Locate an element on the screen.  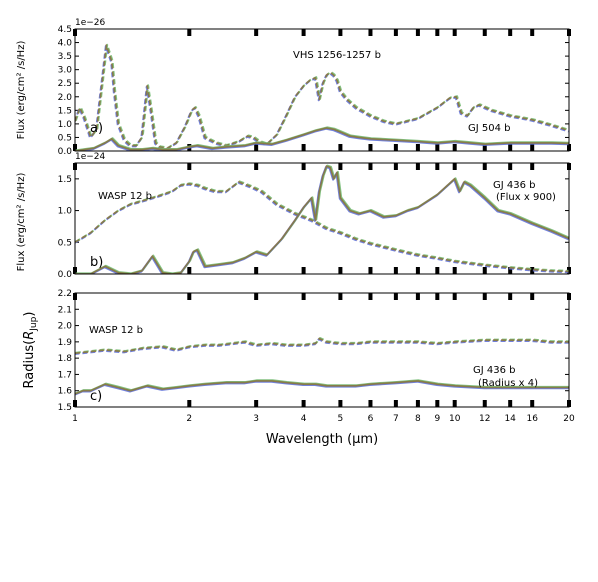
y-tick-label: 1.6 is located at coordinates (65, 392).